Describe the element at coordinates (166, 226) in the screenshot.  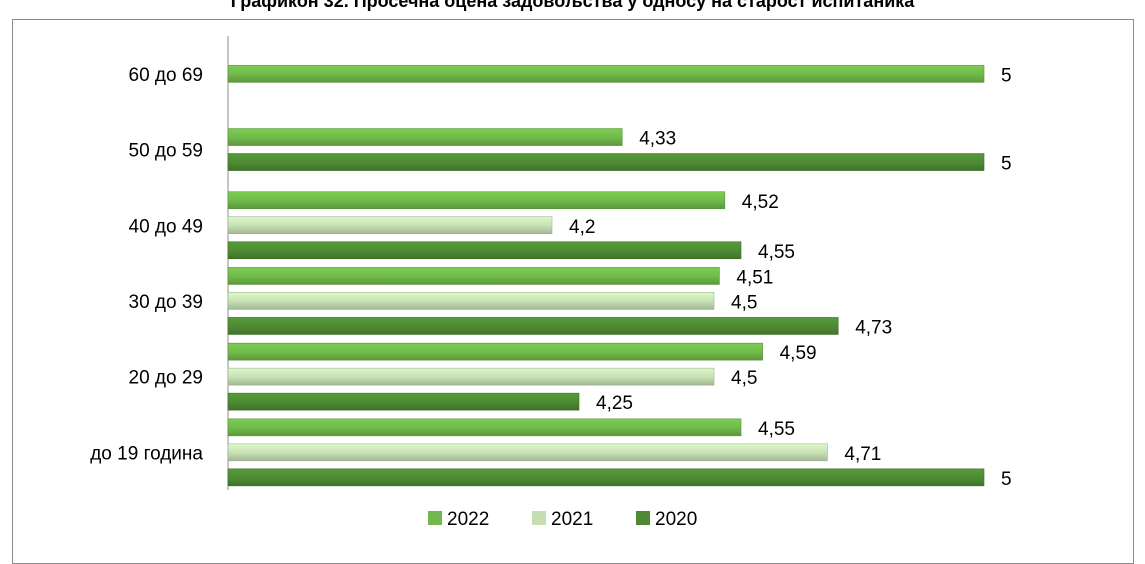
I see `category-label: 40 до 49` at that location.